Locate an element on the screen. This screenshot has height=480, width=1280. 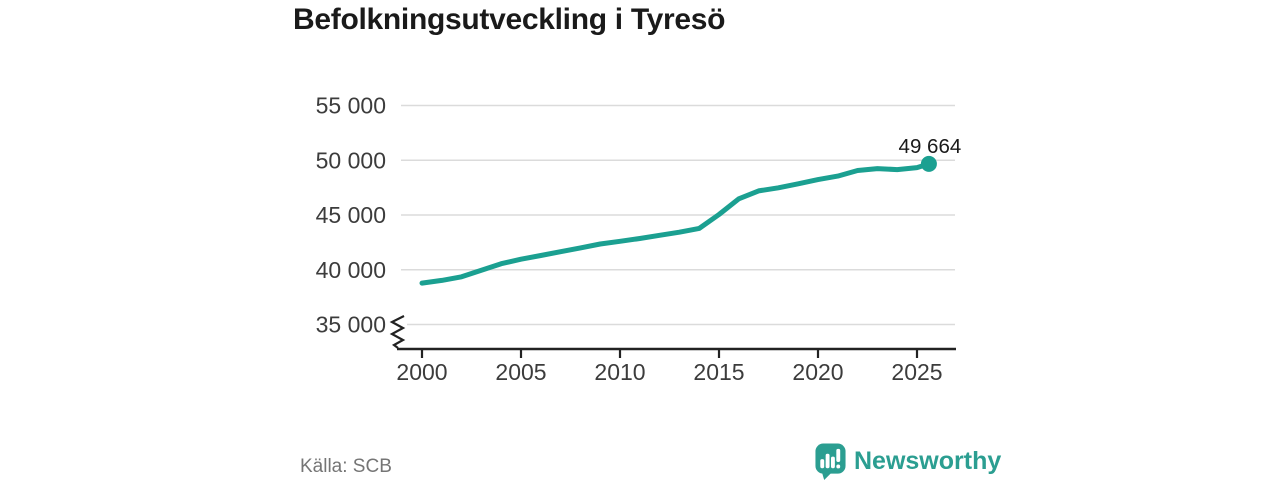
chart-title: Befolkningsutveckling i Tyresö is located at coordinates (509, 19).